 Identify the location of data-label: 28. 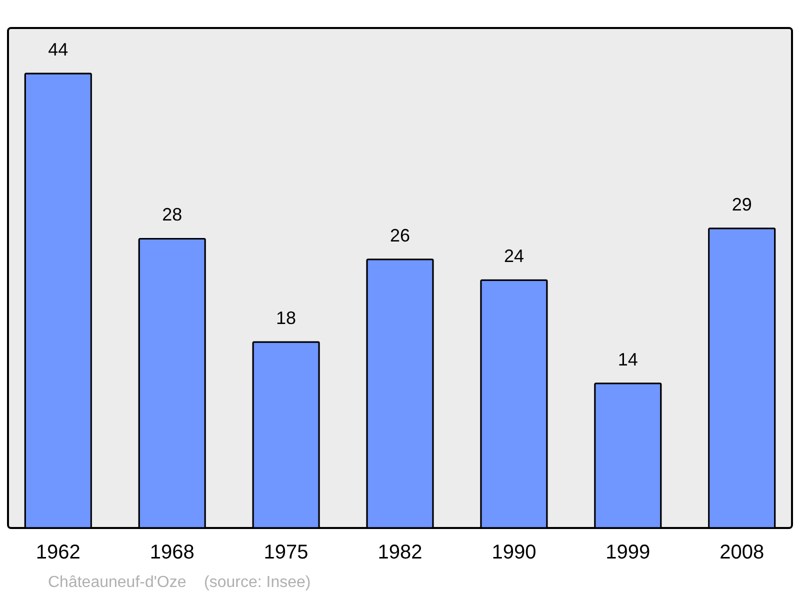
(172, 214).